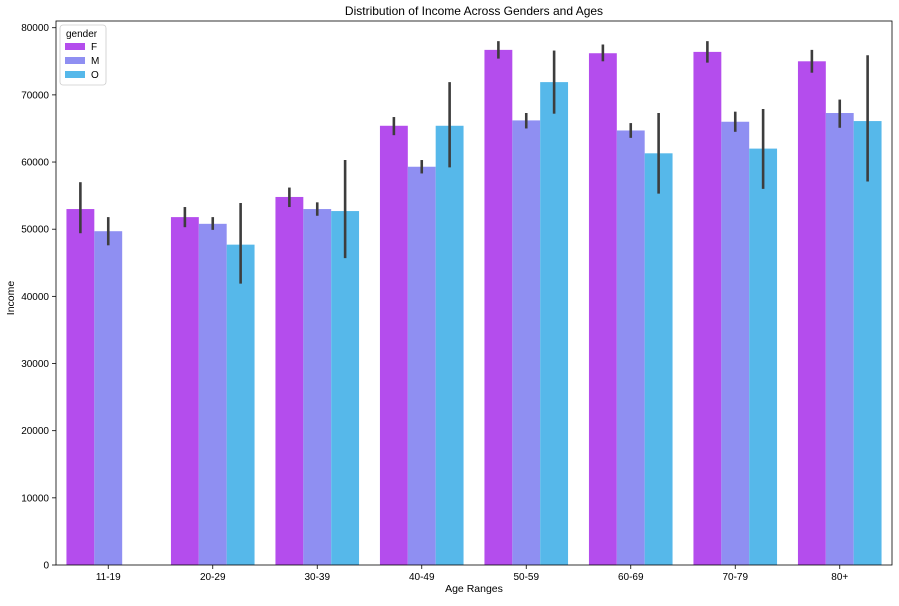 Image resolution: width=899 pixels, height=606 pixels. I want to click on legend-label-O: O, so click(95, 75).